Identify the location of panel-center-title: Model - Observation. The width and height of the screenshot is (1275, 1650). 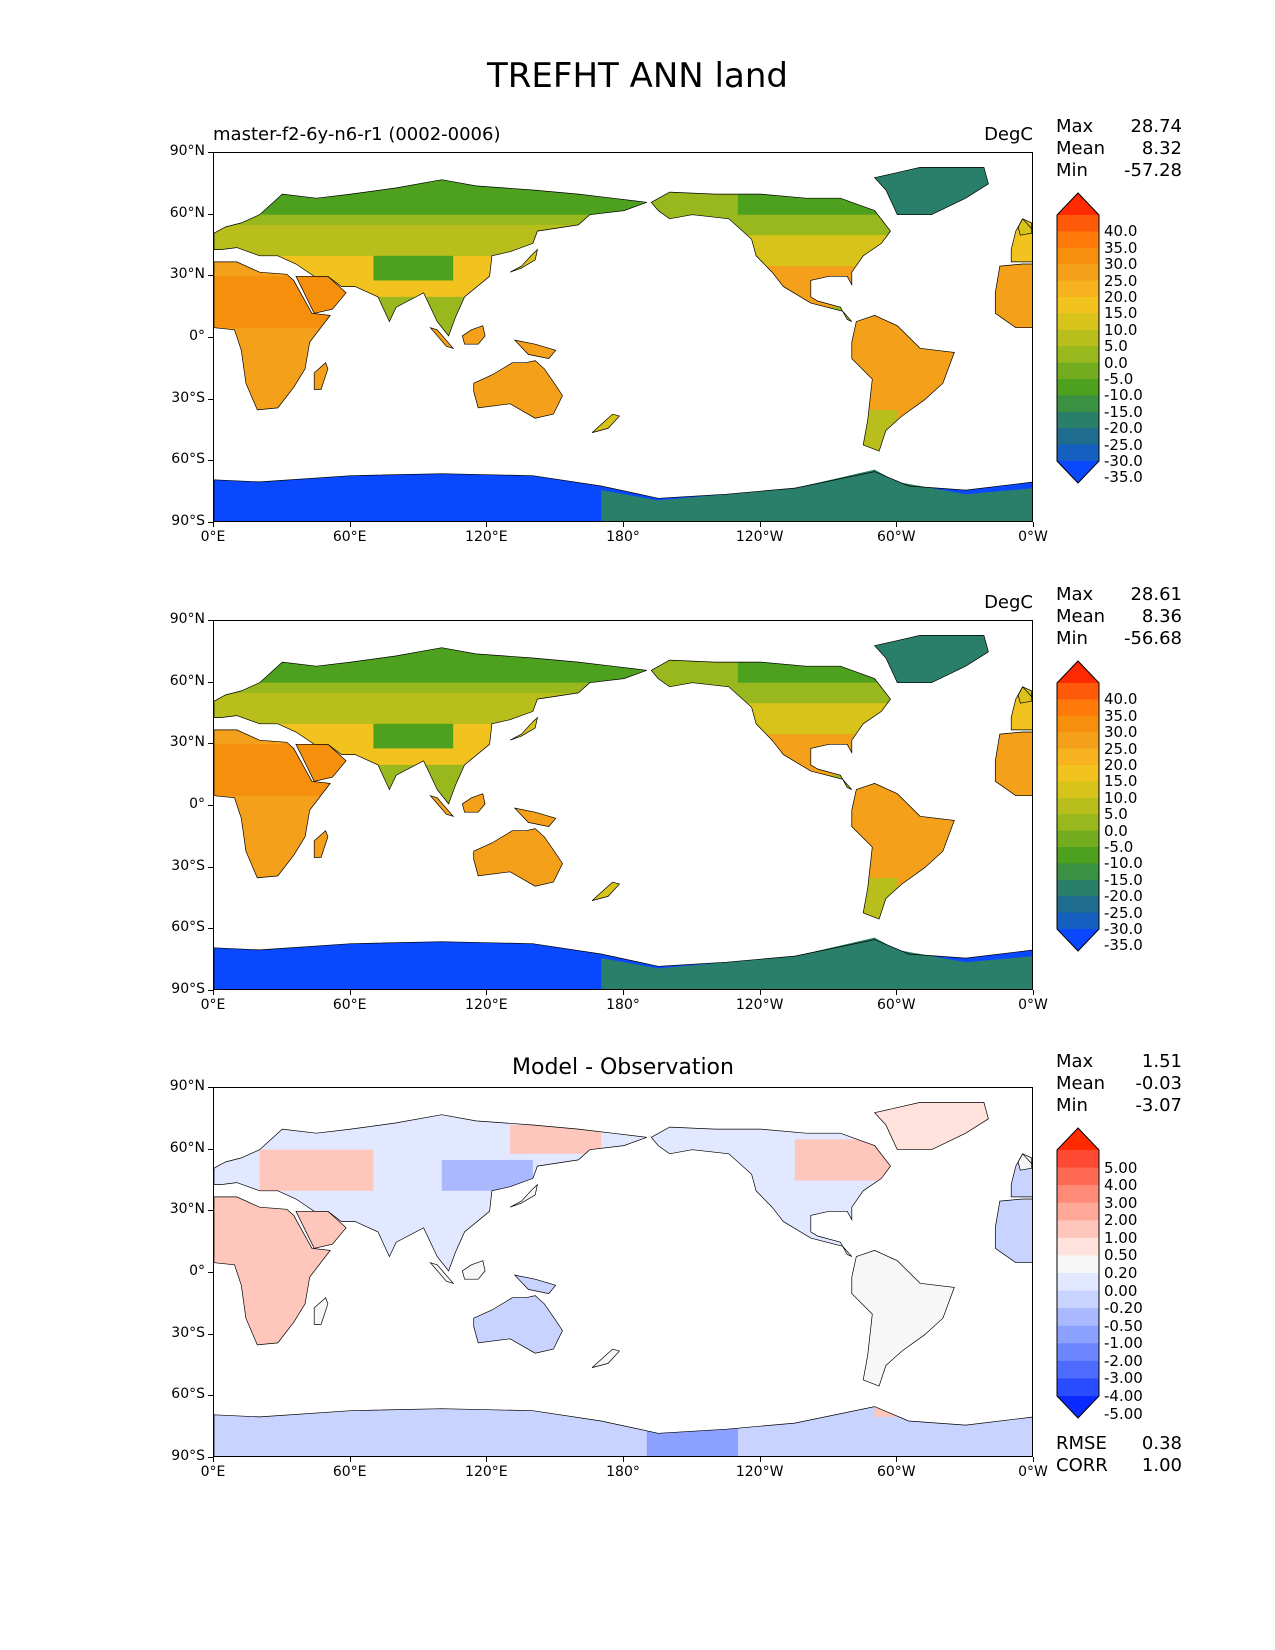
(623, 1067).